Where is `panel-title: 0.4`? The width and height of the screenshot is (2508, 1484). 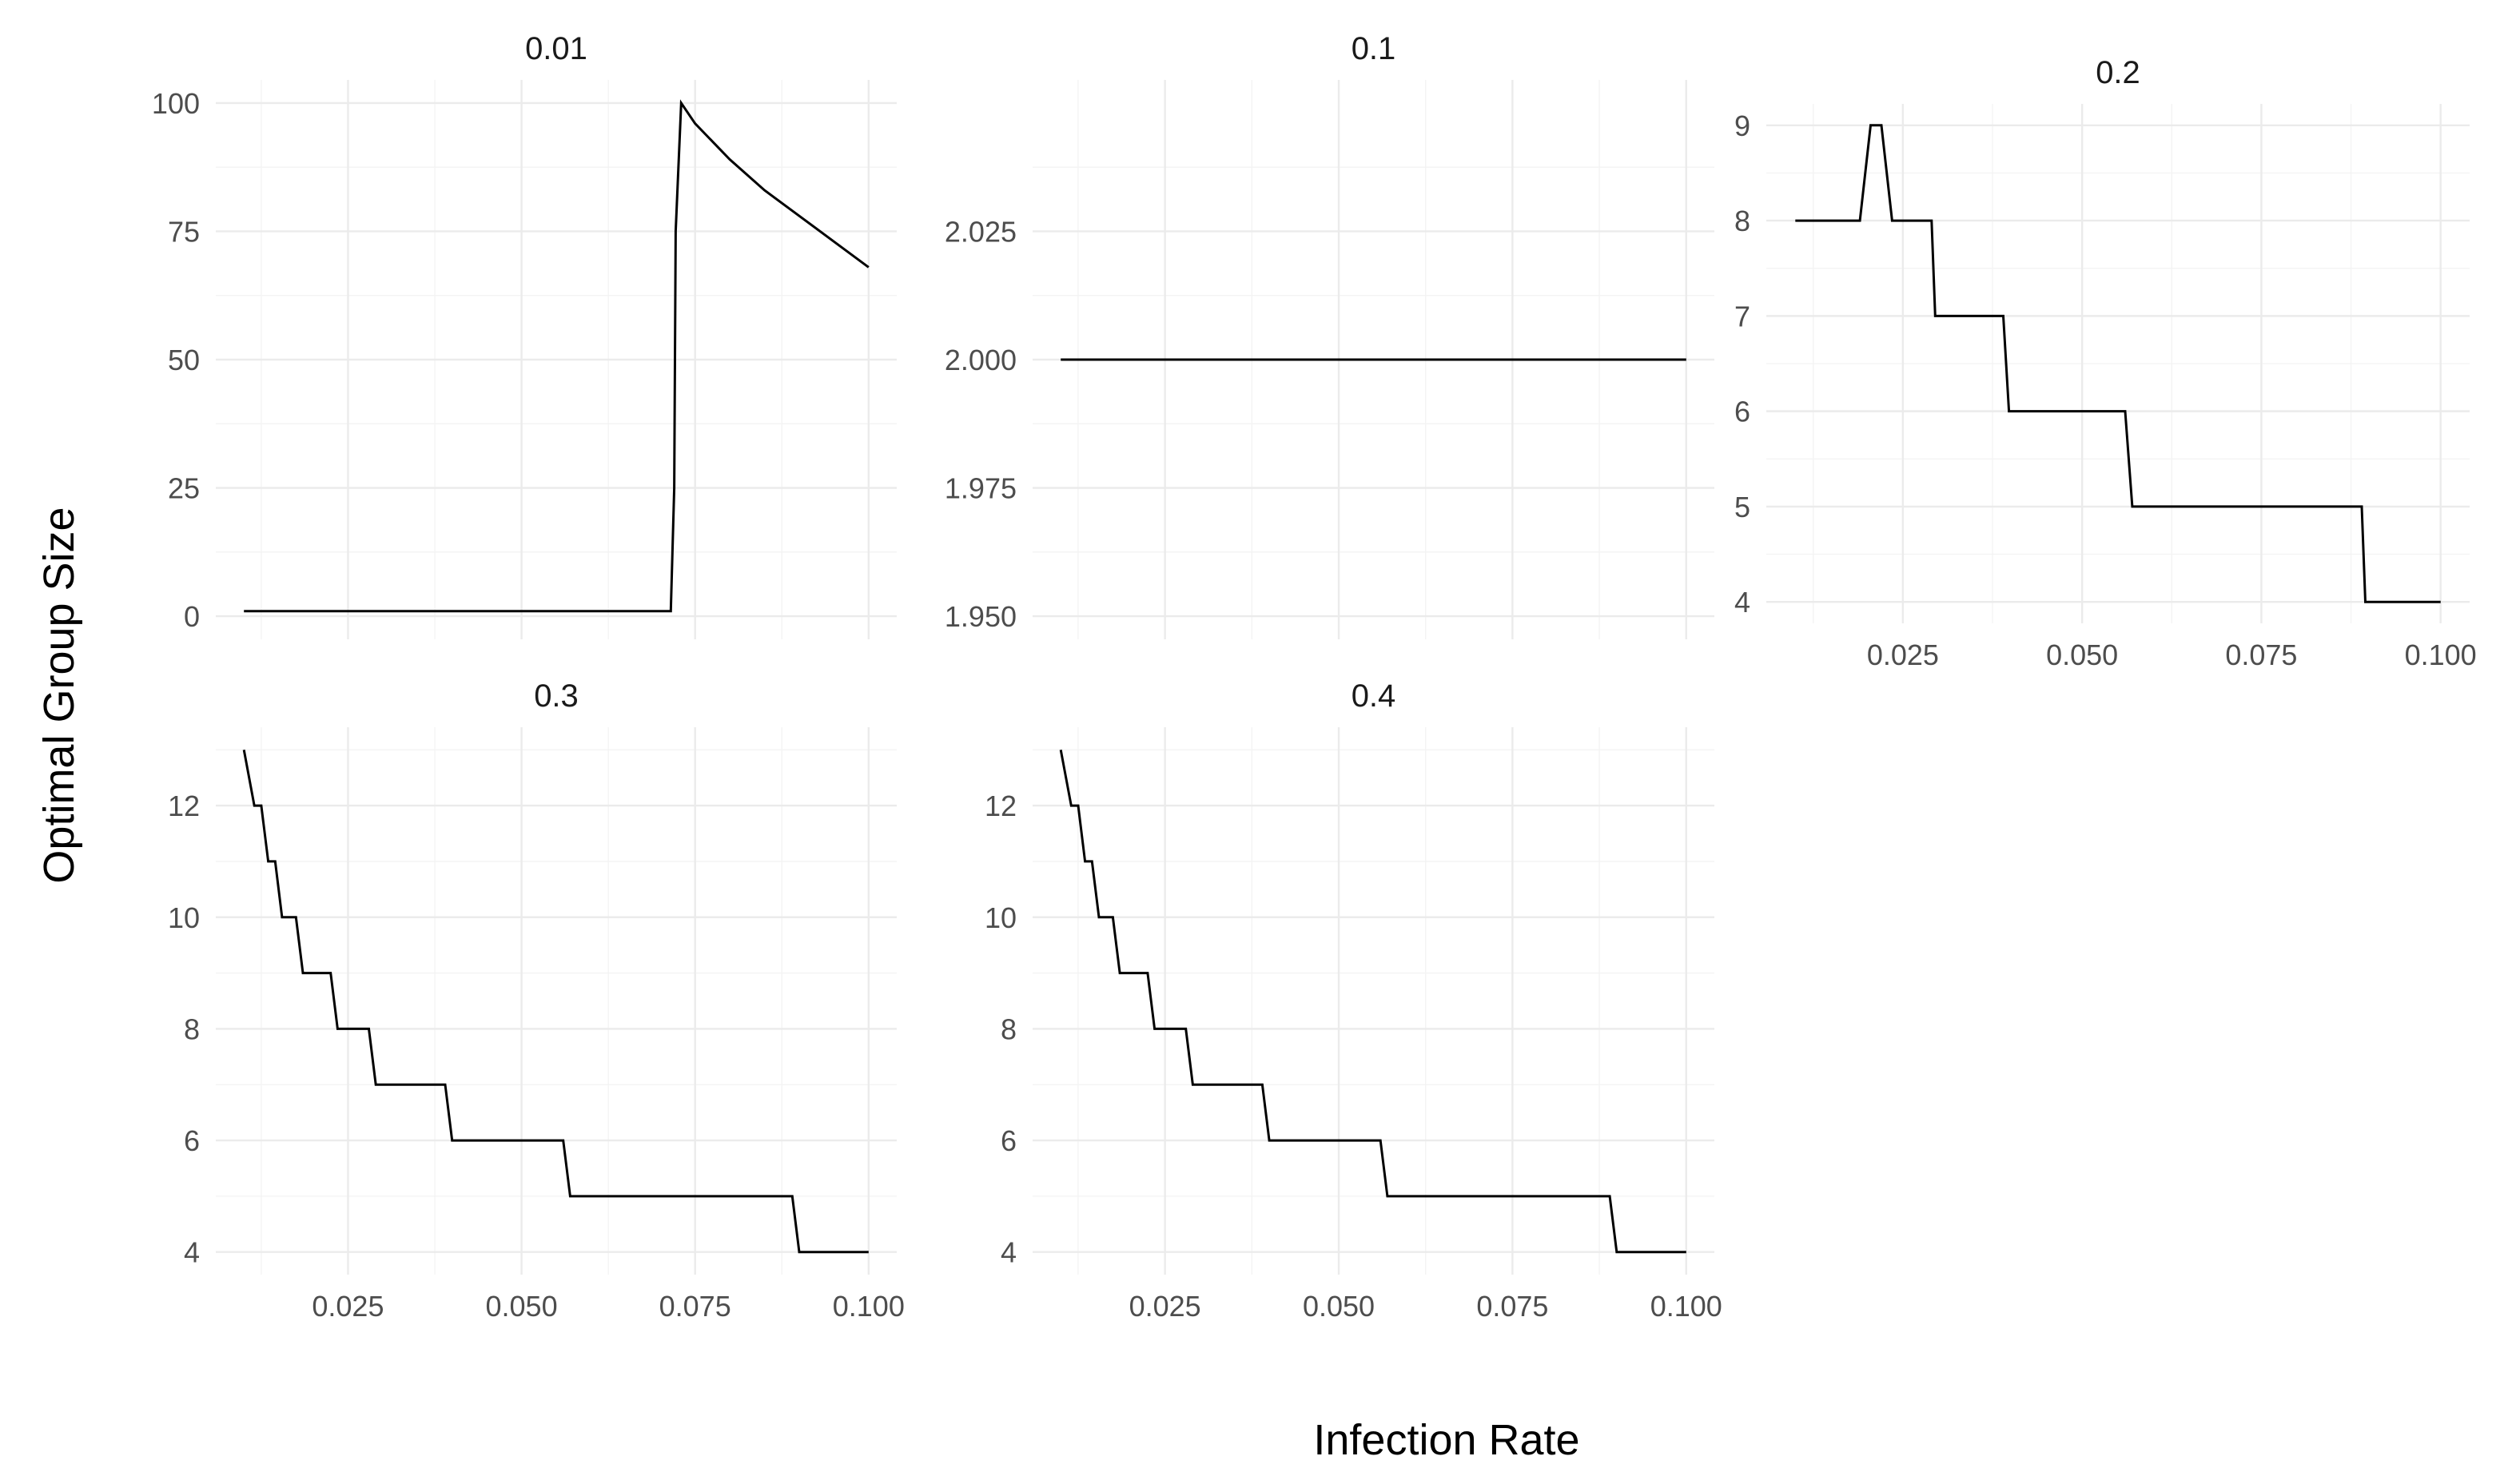 panel-title: 0.4 is located at coordinates (1374, 696).